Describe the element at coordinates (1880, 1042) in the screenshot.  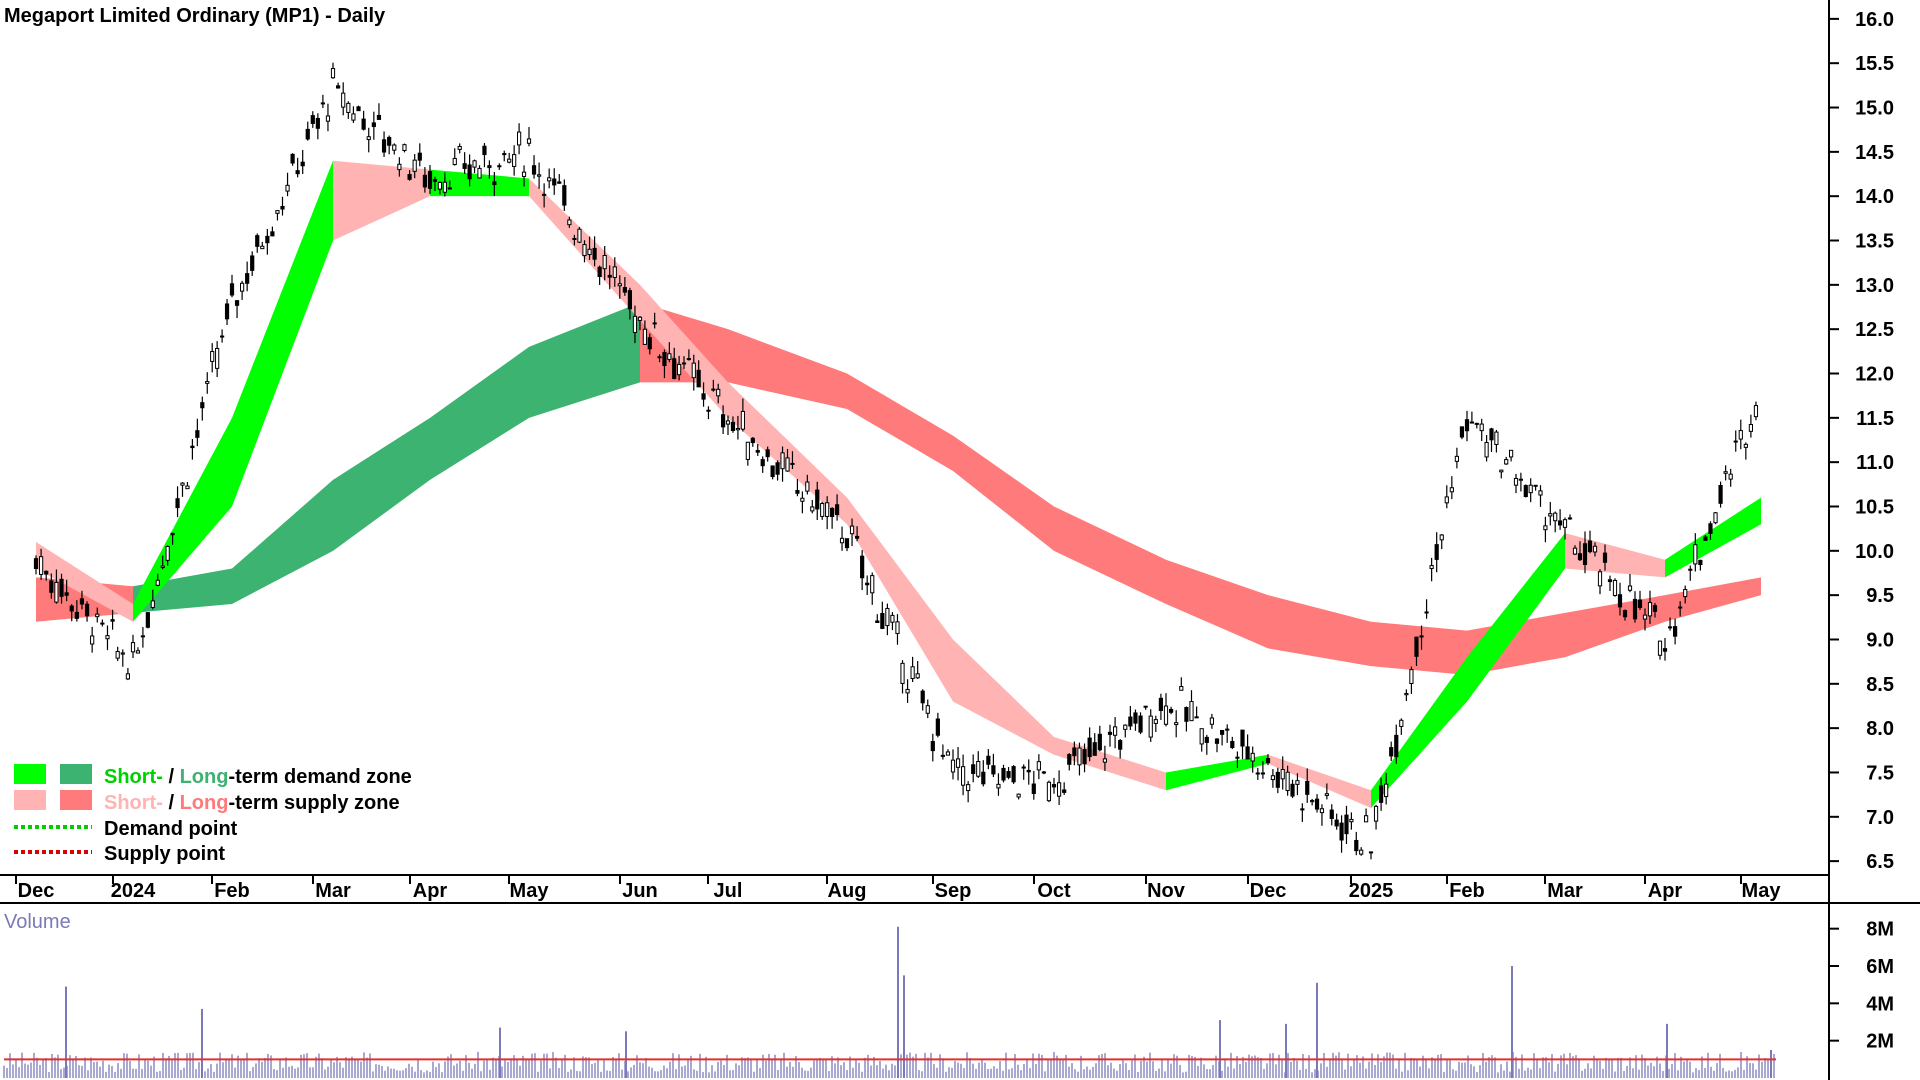
I see `volume-tick-label: 2M` at that location.